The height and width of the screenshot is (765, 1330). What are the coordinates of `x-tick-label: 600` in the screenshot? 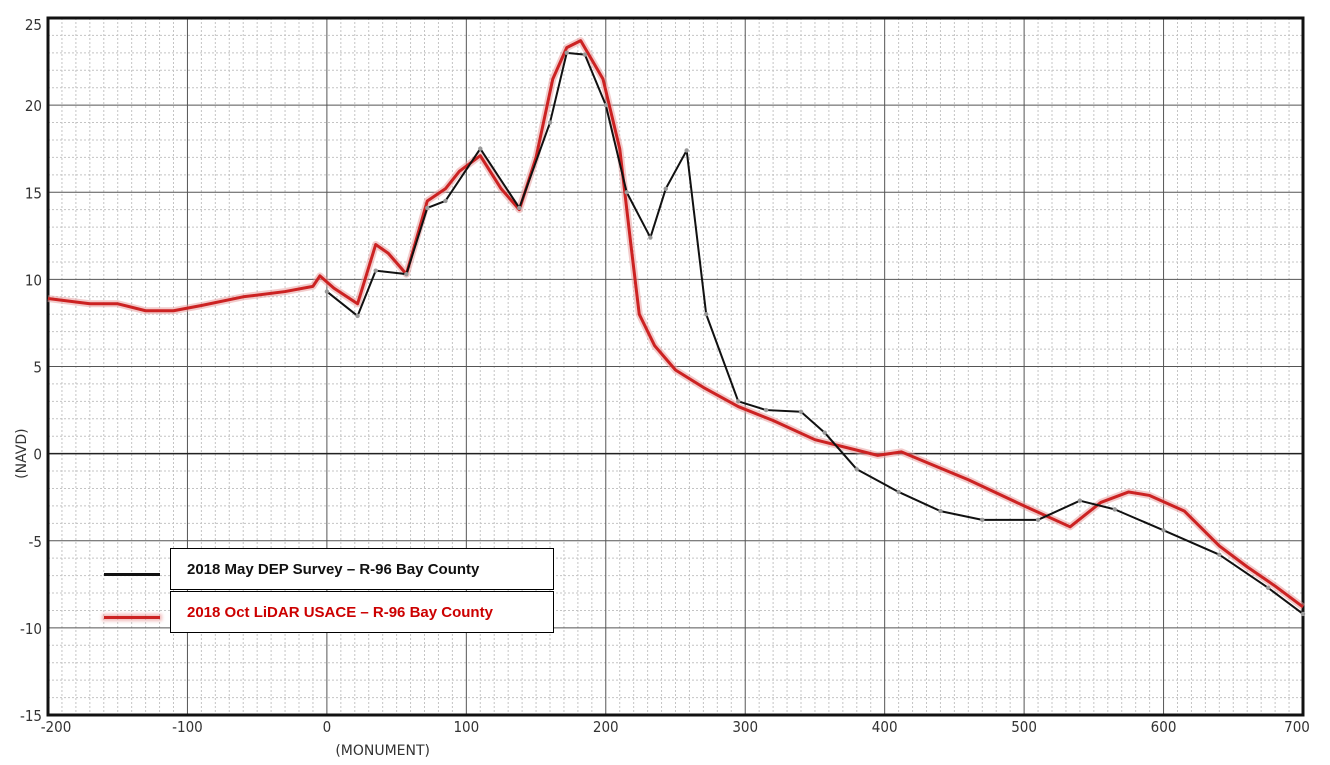 It's located at (1164, 727).